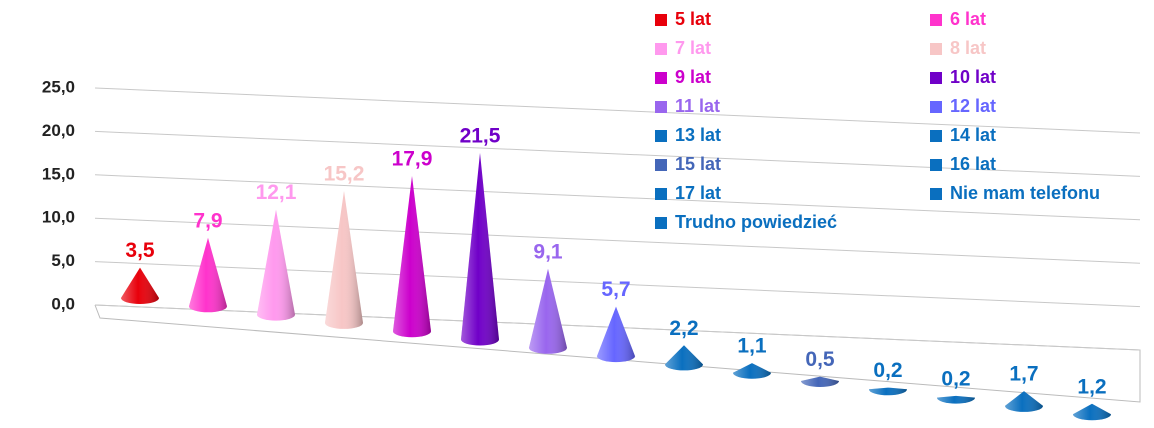  I want to click on y-tick-label: 15,0, so click(58, 173).